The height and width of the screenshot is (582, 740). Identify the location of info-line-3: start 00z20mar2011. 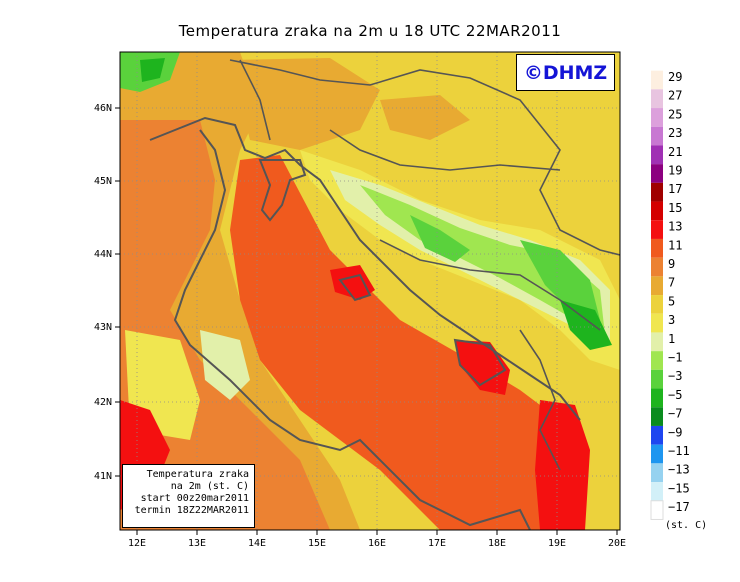
(194, 498).